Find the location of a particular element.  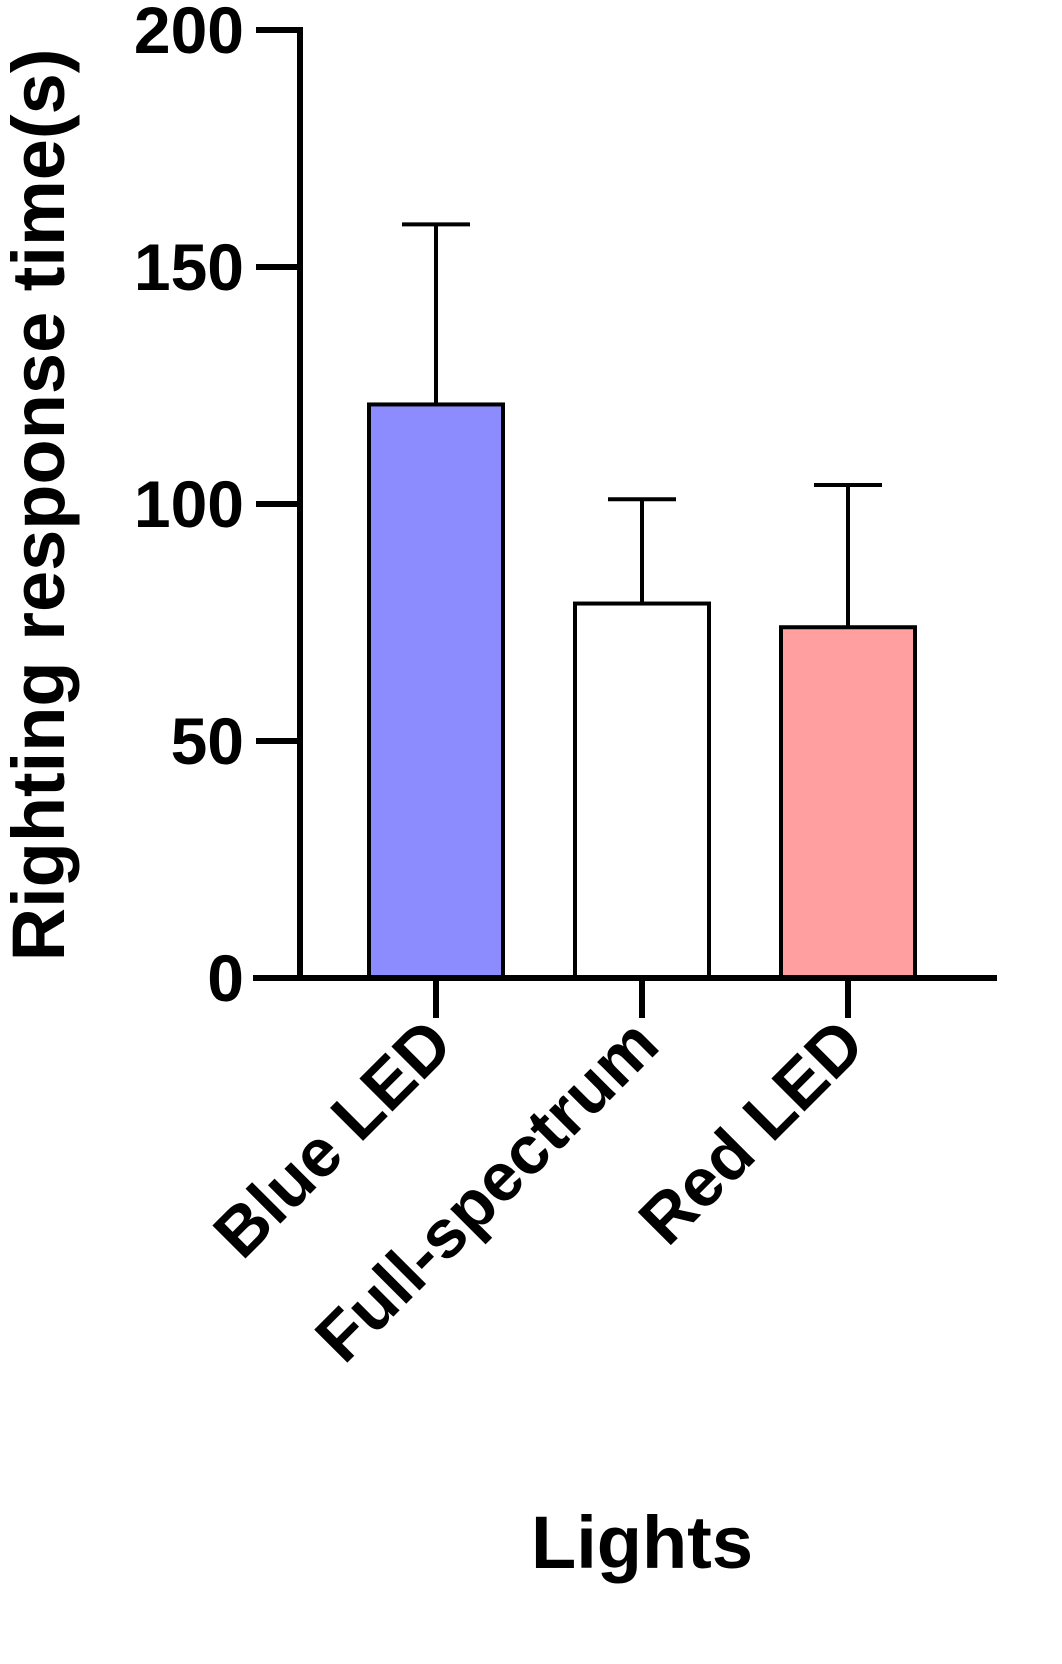

x-axis-title: Lights is located at coordinates (642, 1542).